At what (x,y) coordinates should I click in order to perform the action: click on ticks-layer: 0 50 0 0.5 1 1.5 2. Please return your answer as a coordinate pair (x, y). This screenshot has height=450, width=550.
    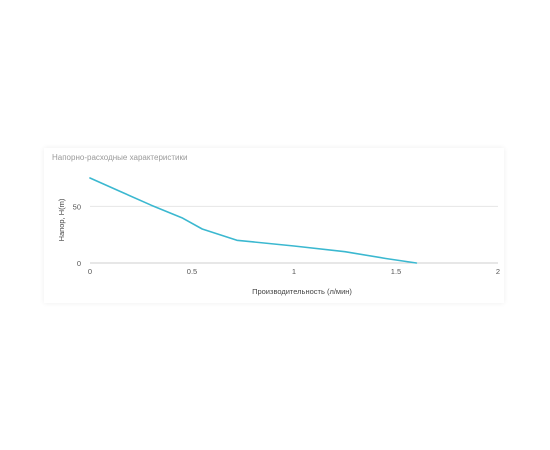
    Looking at the image, I should click on (286, 239).